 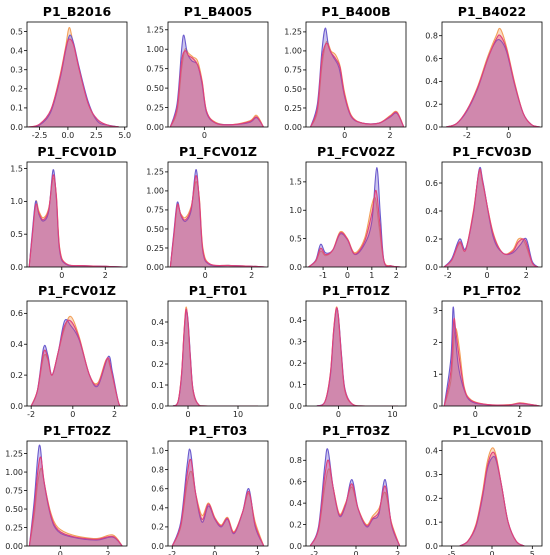 I want to click on kde-panel: P1_FT01Z 0.0 0.1 0.2 0.3 0.4 0 10, so click(x=348, y=351).